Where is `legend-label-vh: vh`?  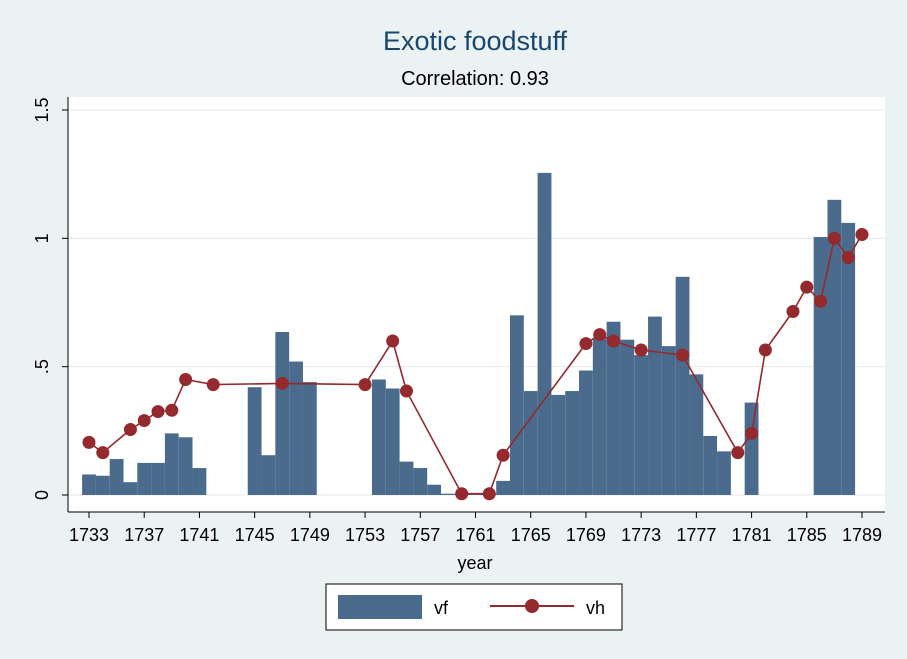
legend-label-vh: vh is located at coordinates (595, 608).